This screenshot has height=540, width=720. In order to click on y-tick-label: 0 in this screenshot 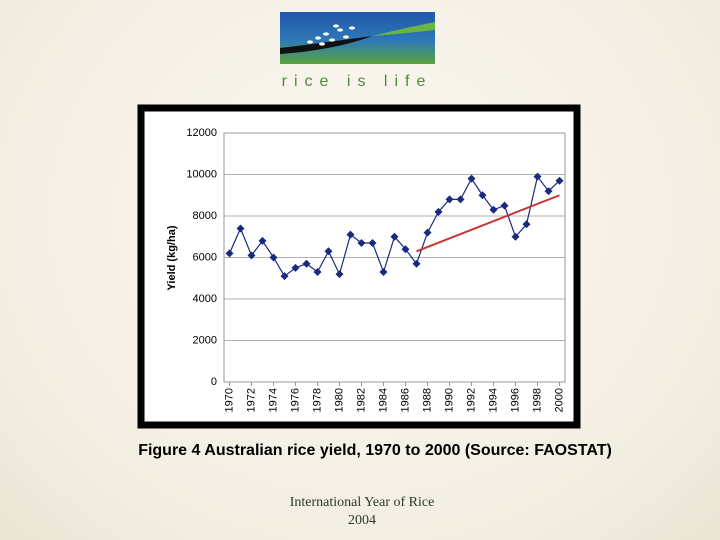, I will do `click(214, 382)`.